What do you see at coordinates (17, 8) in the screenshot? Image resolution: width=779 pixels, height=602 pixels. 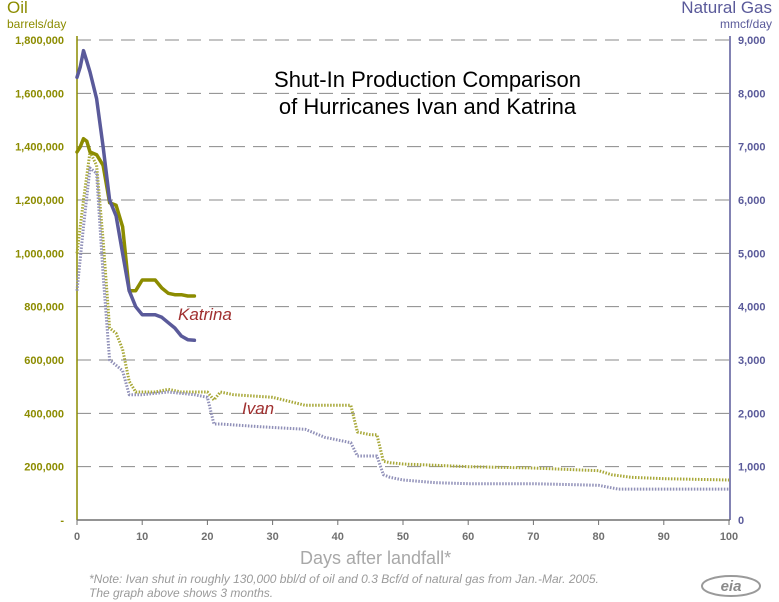 I see `left-axis-title: Oil` at bounding box center [17, 8].